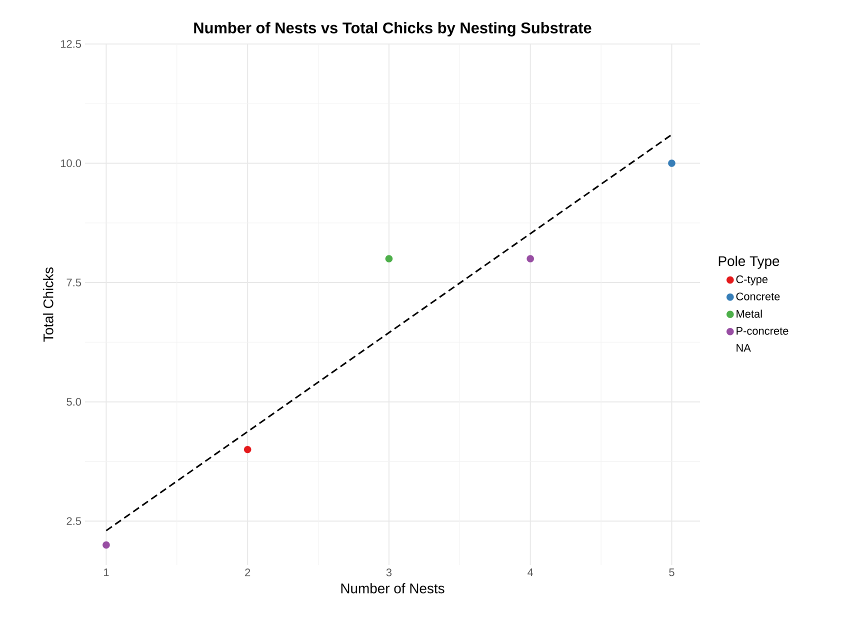 The width and height of the screenshot is (852, 618). I want to click on x-tick-label: 4, so click(531, 572).